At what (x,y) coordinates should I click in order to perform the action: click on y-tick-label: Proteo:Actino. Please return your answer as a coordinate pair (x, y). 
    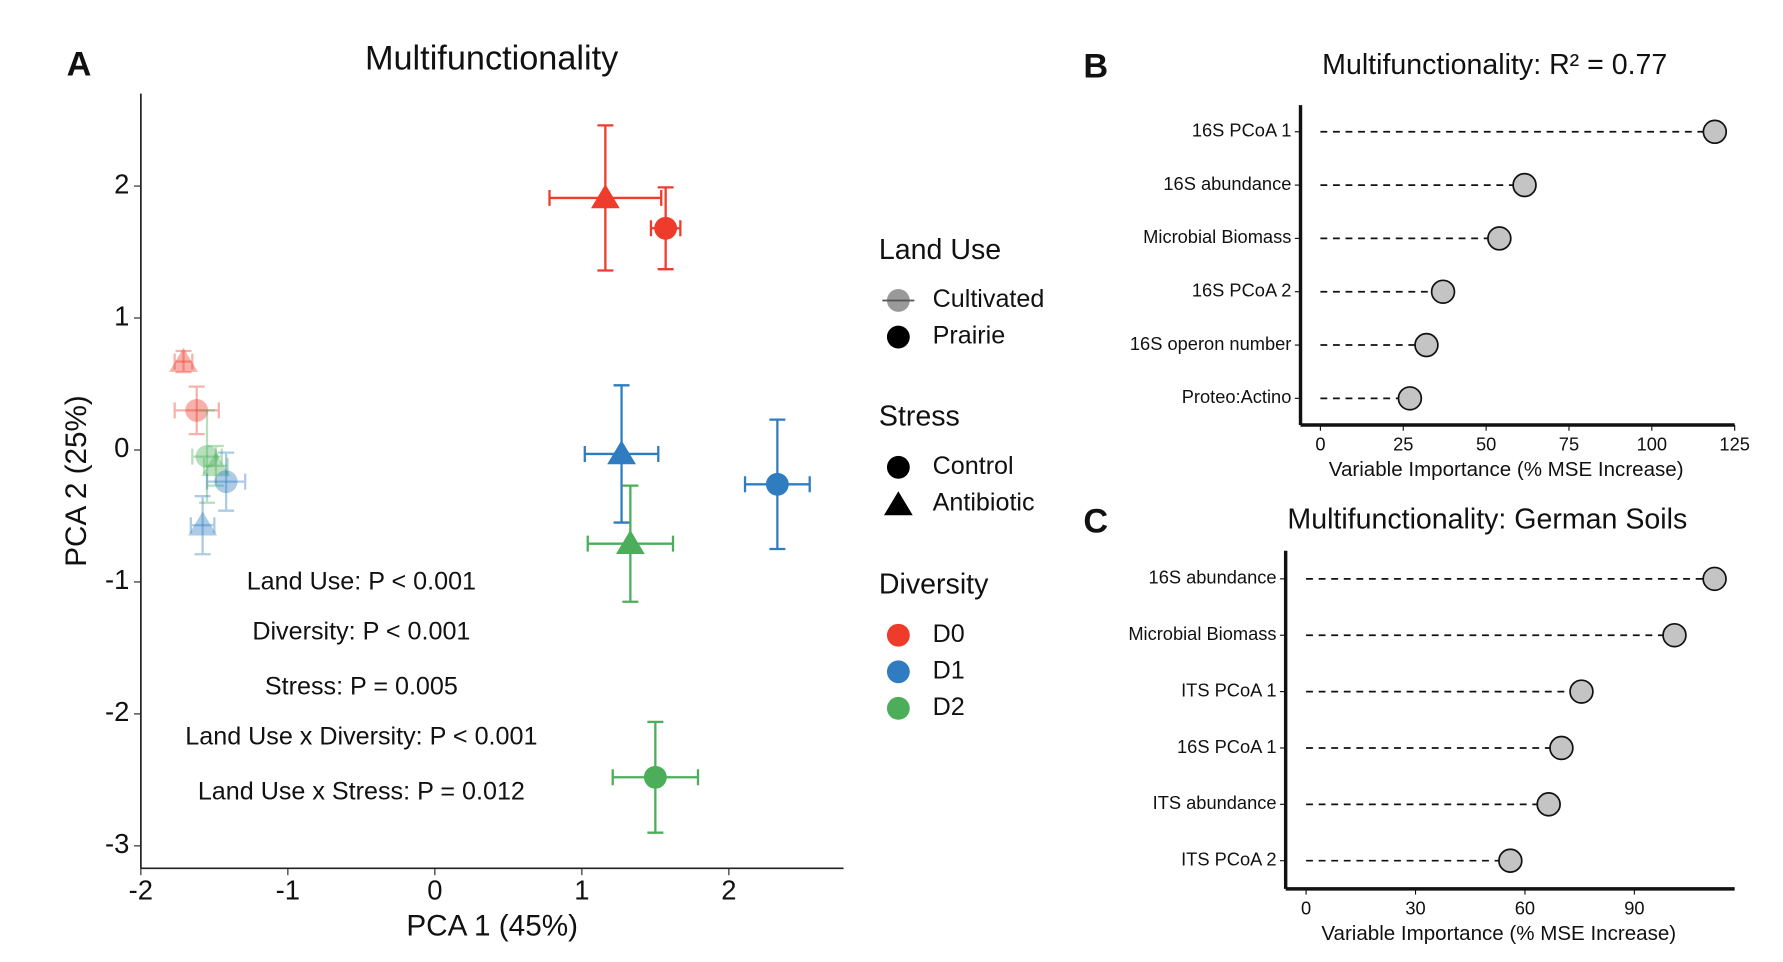
    Looking at the image, I should click on (1237, 396).